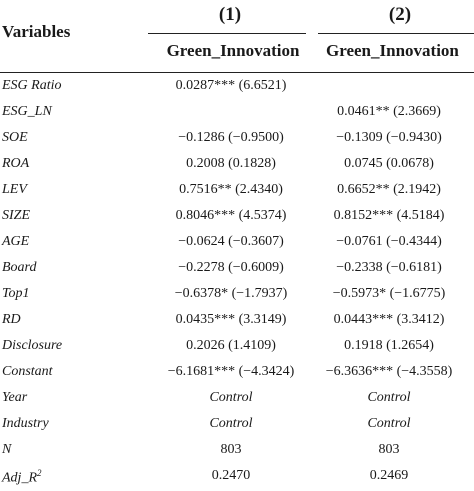  Describe the element at coordinates (39, 473) in the screenshot. I see `row-label-superscript: 2` at that location.